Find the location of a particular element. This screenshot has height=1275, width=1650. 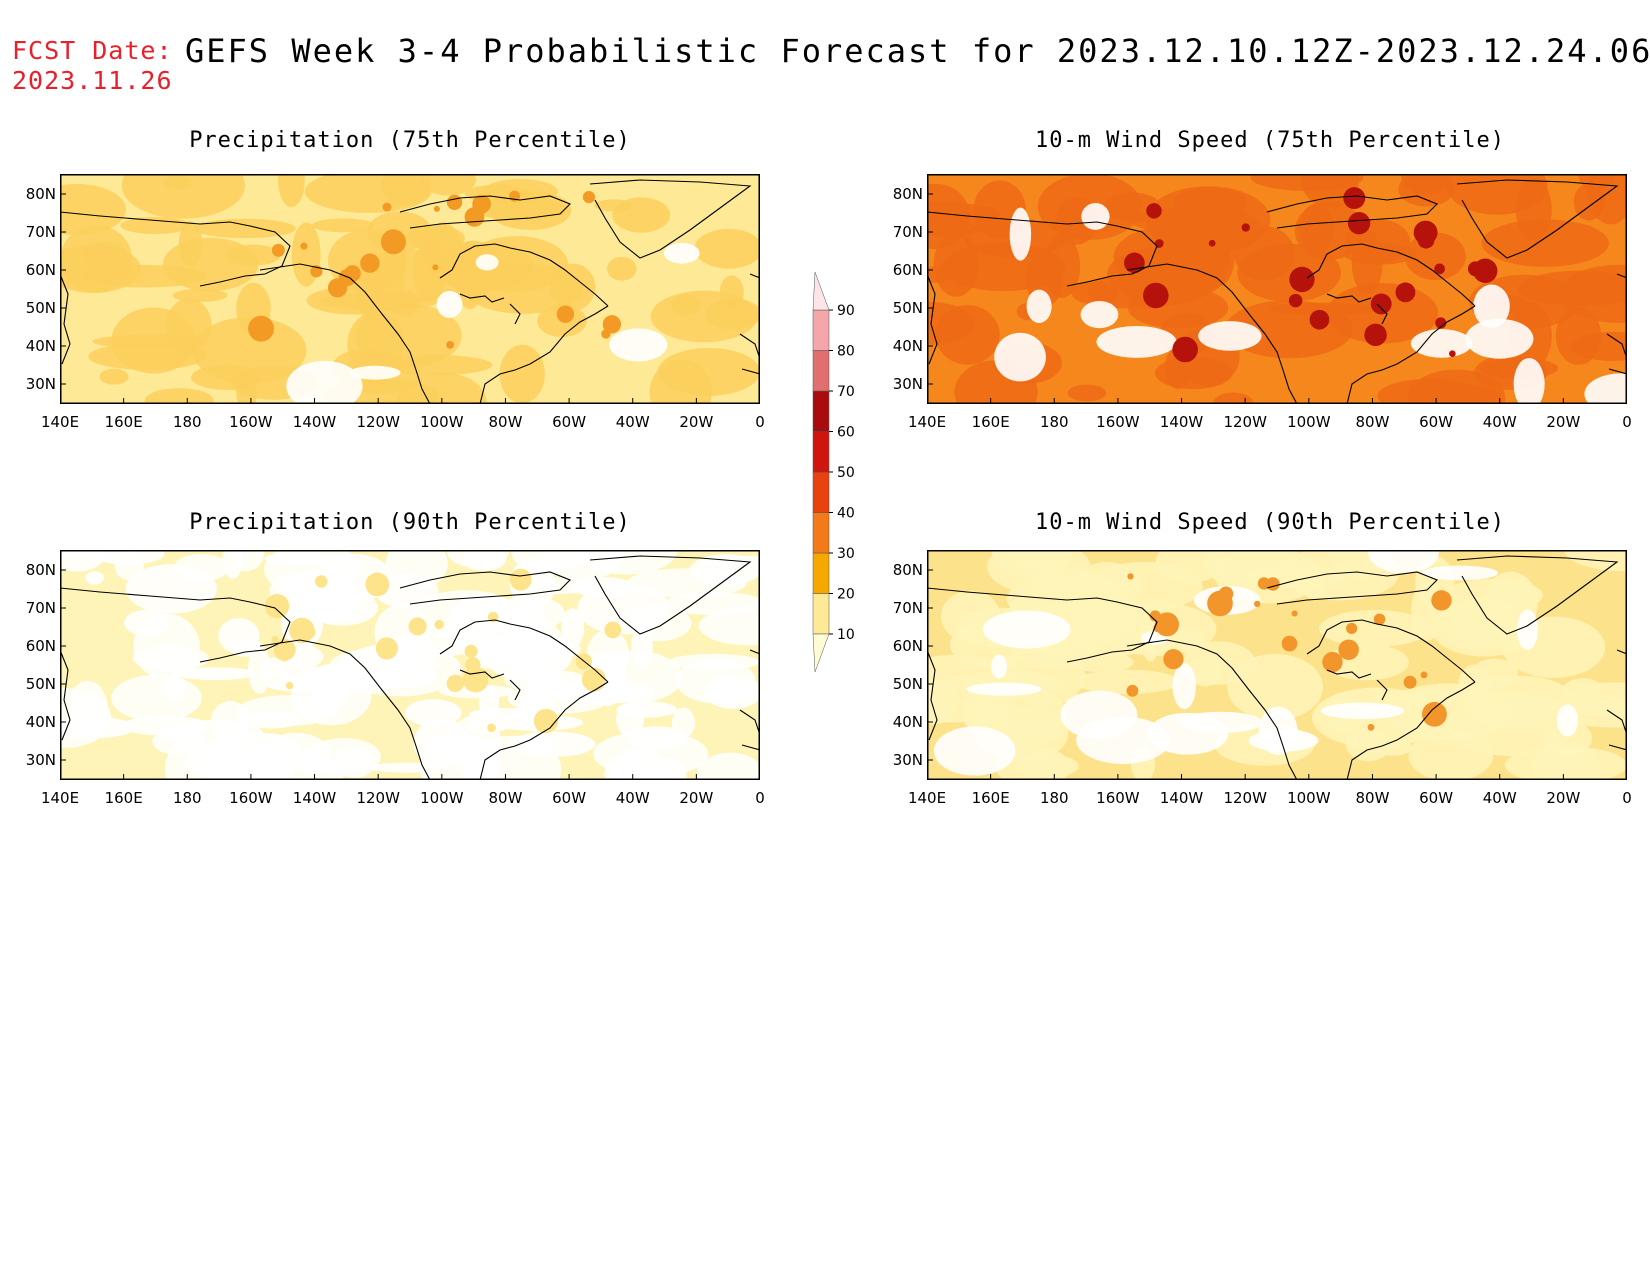

panel-title-precip90: Precipitation (90th Percentile) is located at coordinates (410, 522).